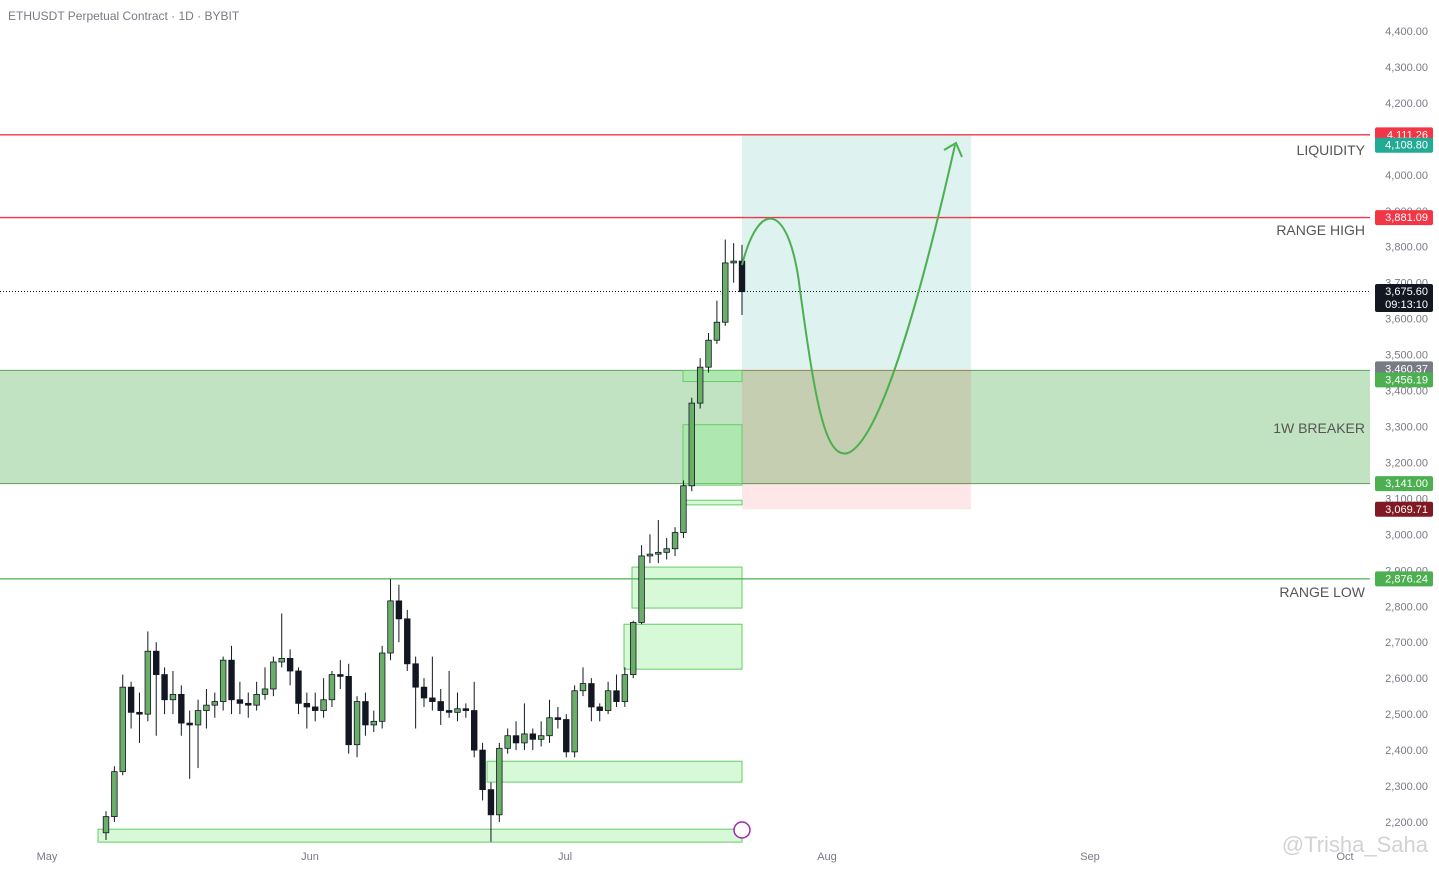 The height and width of the screenshot is (871, 1439). Describe the element at coordinates (856, 439) in the screenshot. I see `loss-box` at that location.